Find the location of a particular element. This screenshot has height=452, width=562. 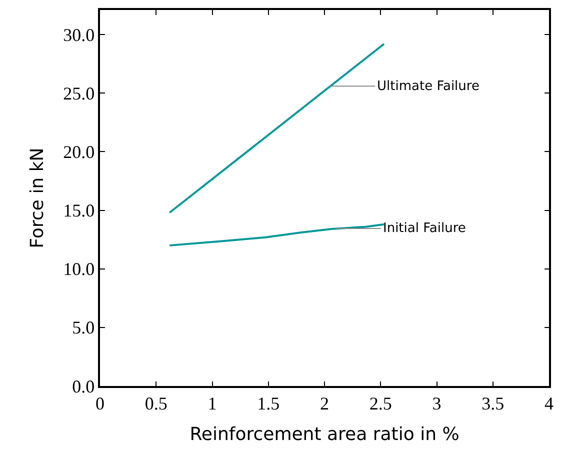

x-tick-label: 1 is located at coordinates (212, 403).